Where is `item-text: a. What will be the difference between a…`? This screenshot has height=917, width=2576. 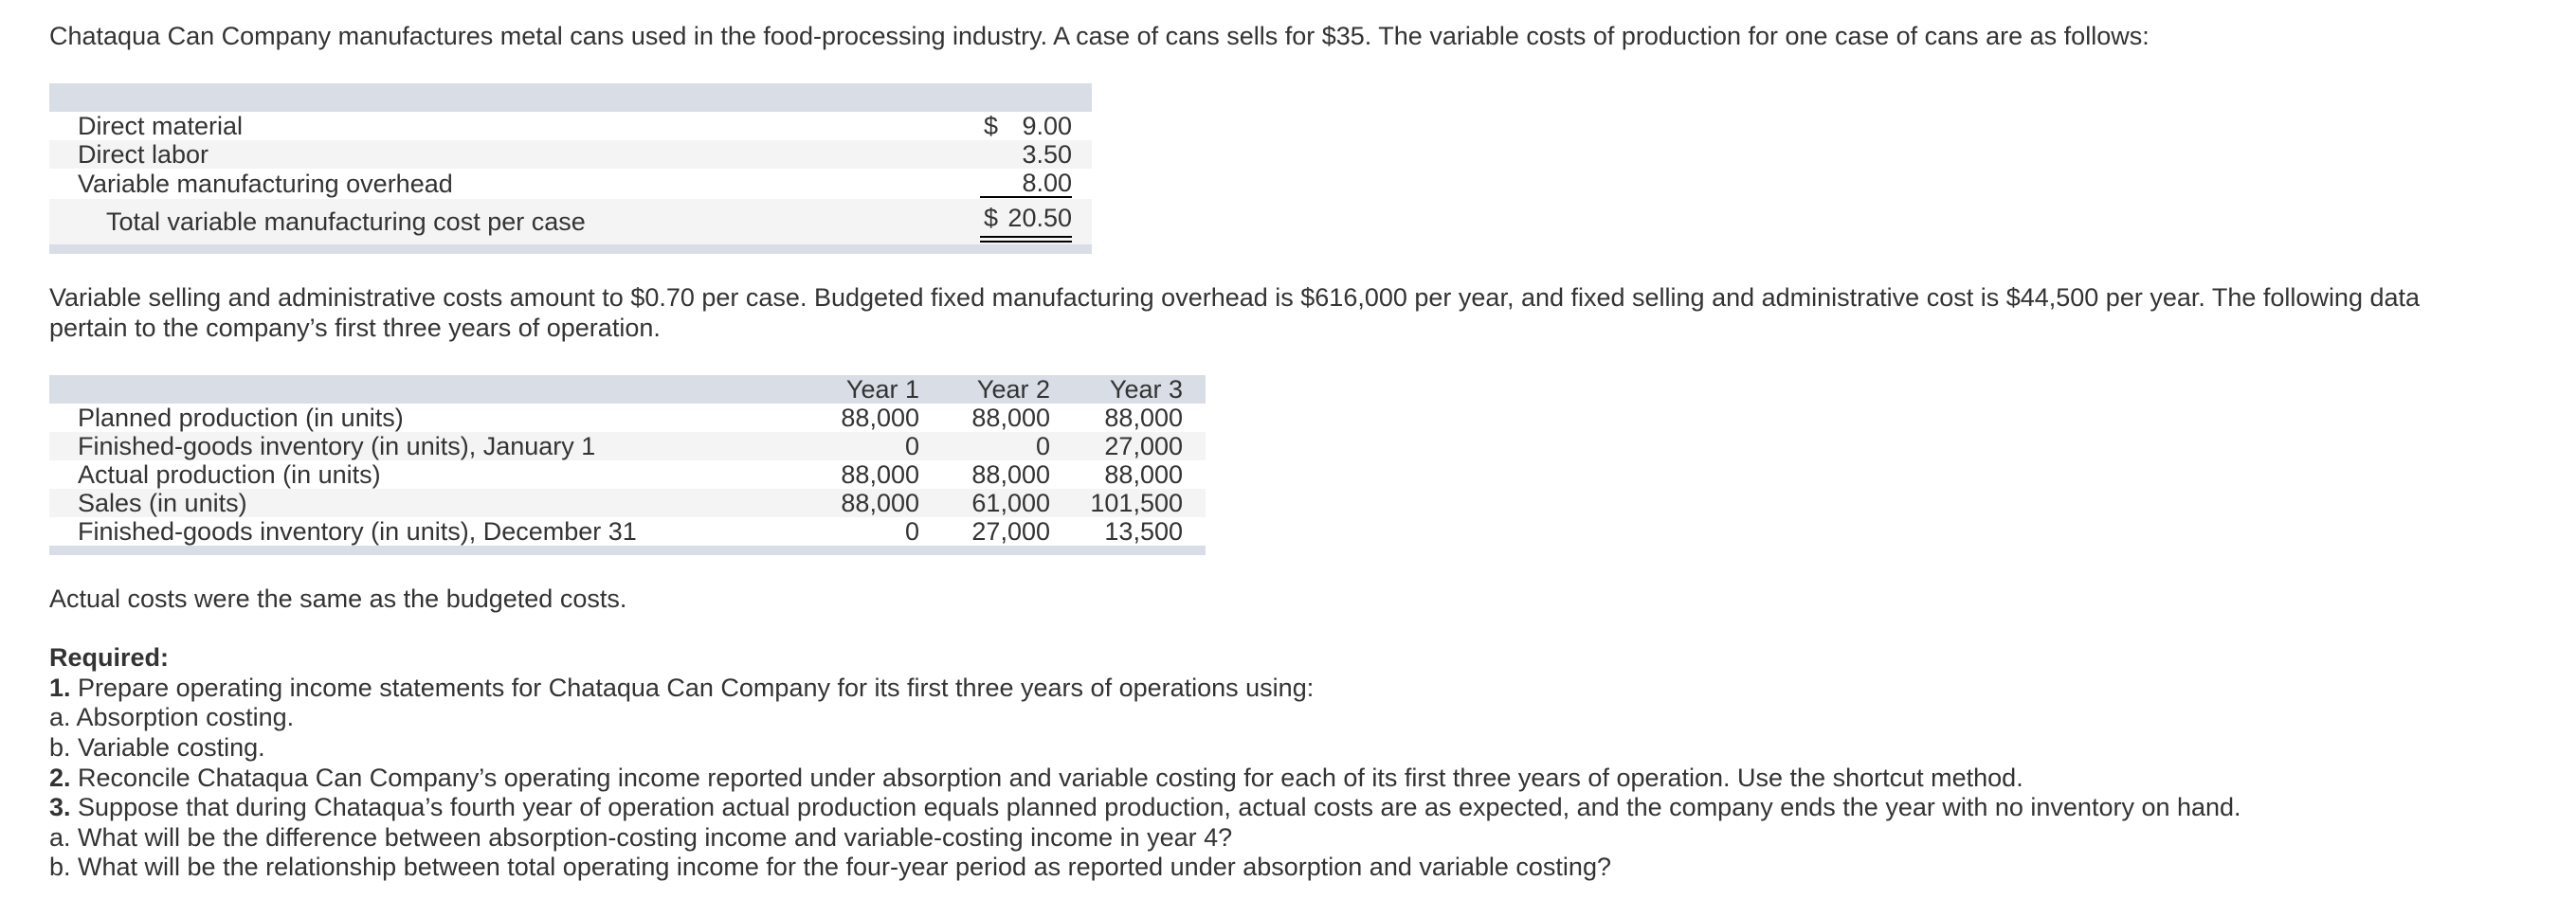
item-text: a. What will be the difference between a… is located at coordinates (641, 837).